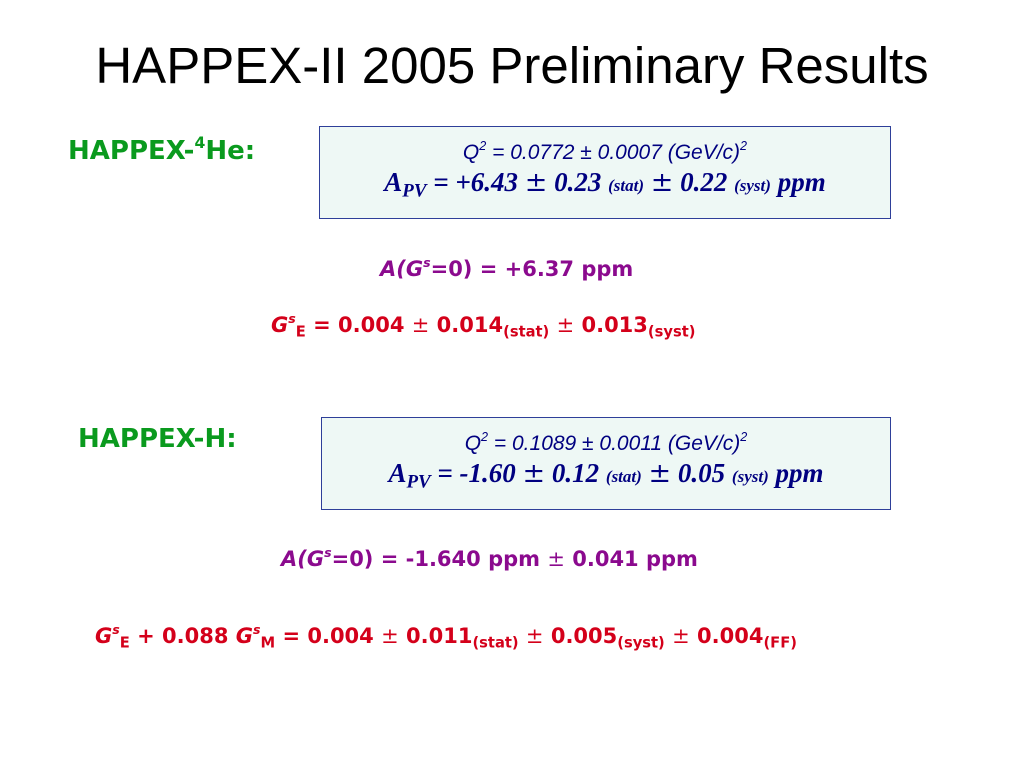 The image size is (1024, 768). I want to click on happex-h-label: HAPPEX-H:, so click(157, 439).